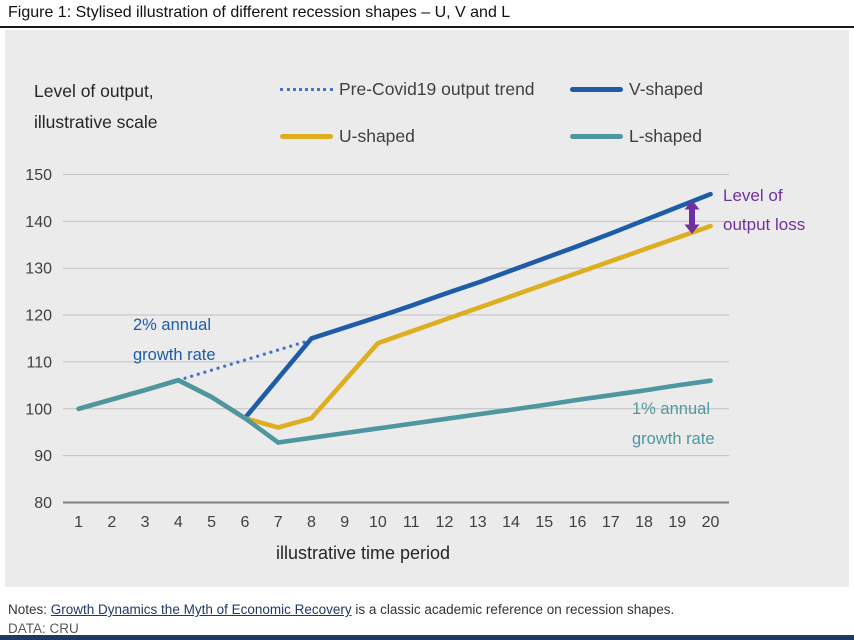 This screenshot has width=854, height=640. Describe the element at coordinates (692, 217) in the screenshot. I see `output-loss-arrow-icon` at that location.